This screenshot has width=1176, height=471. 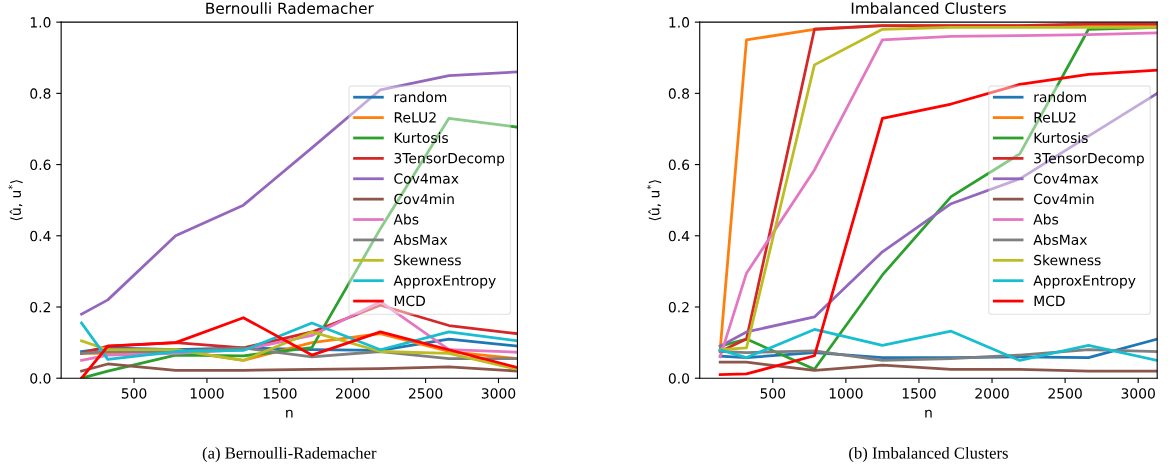 I want to click on text: (b) Imbalanced Clusters, so click(x=928, y=454).